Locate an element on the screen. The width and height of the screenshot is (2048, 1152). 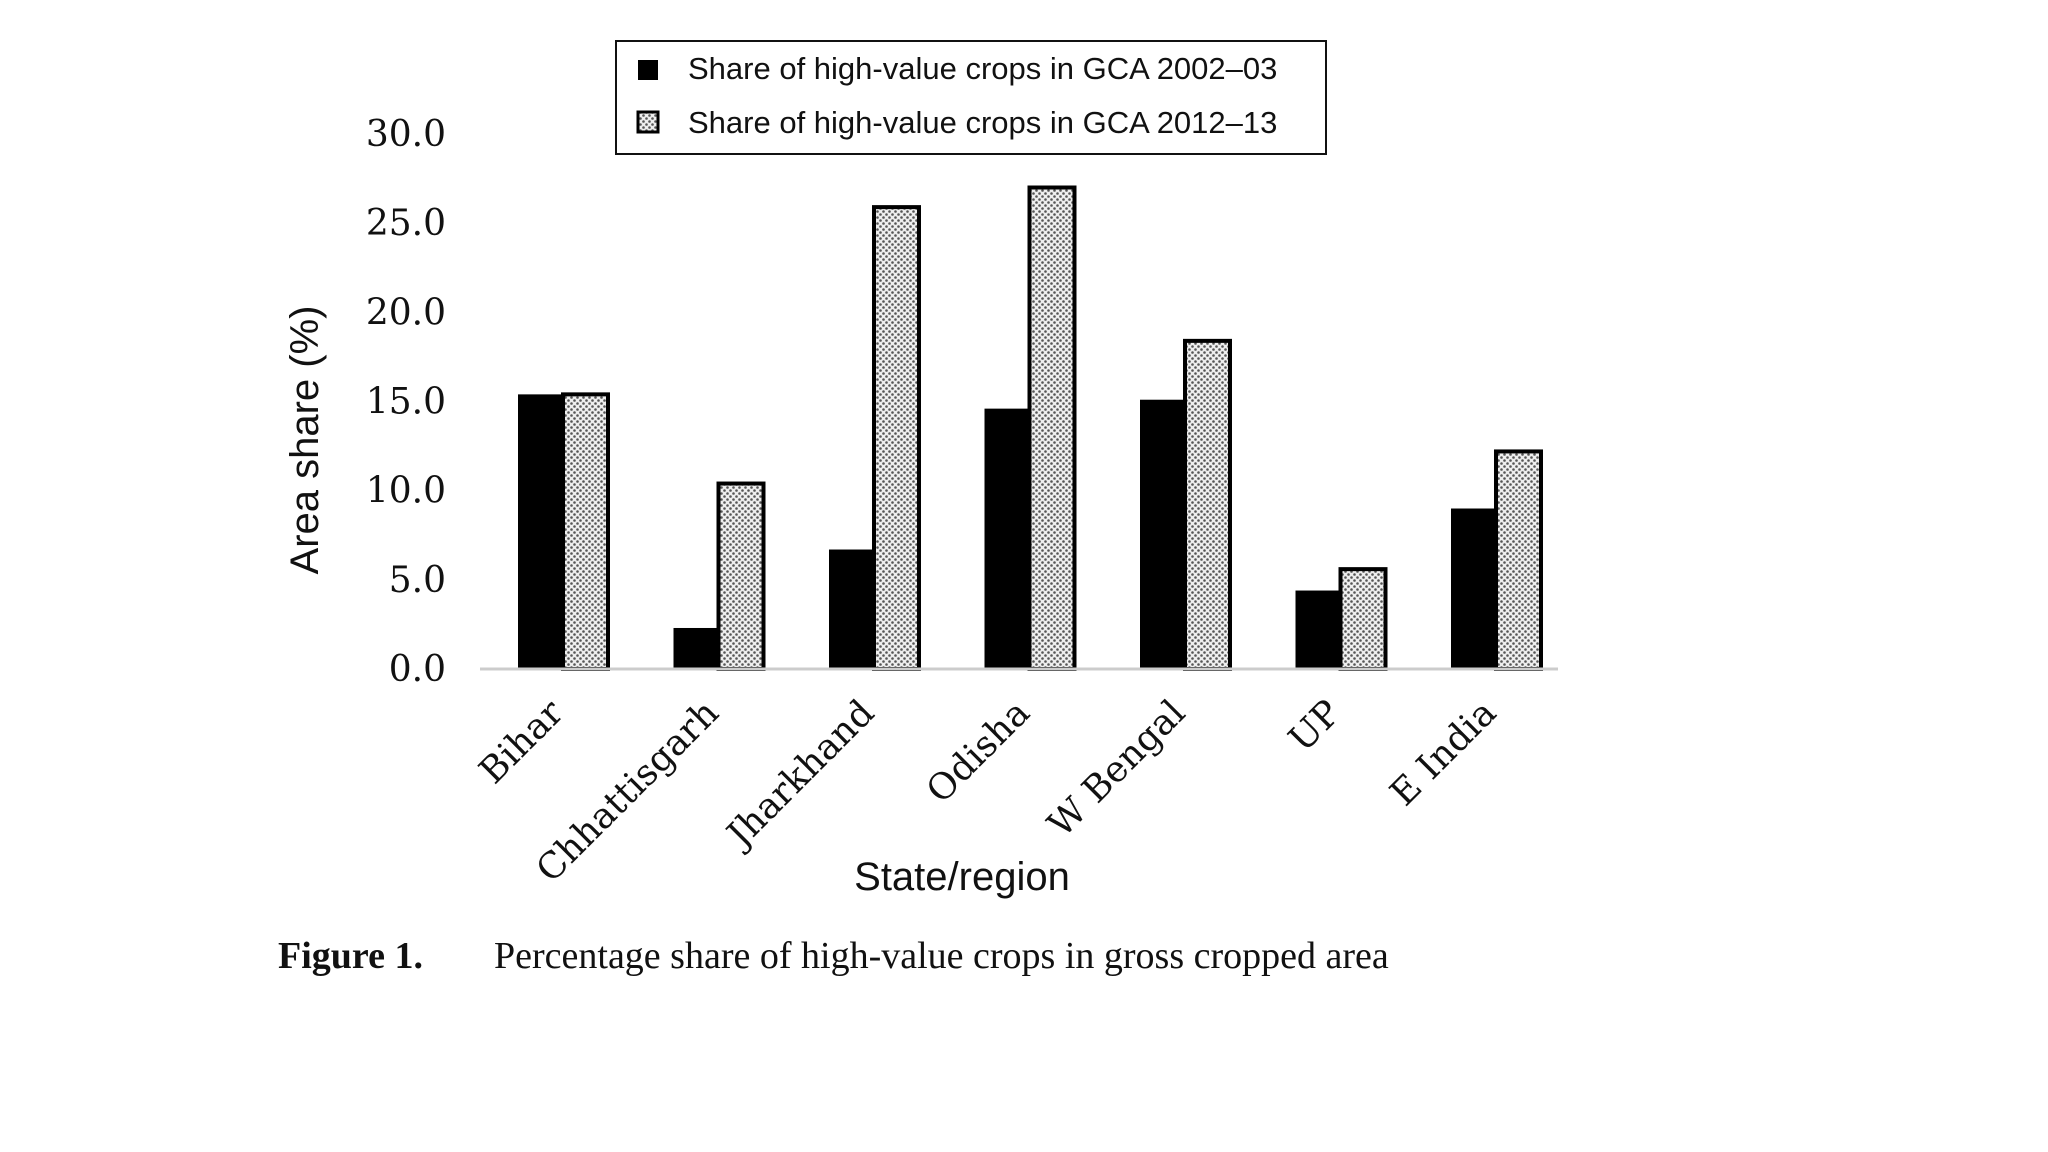
y-axis-ticks: 0.0 5.0 10.0 15.0 20.0 25.0 30.0 is located at coordinates (406, 402).